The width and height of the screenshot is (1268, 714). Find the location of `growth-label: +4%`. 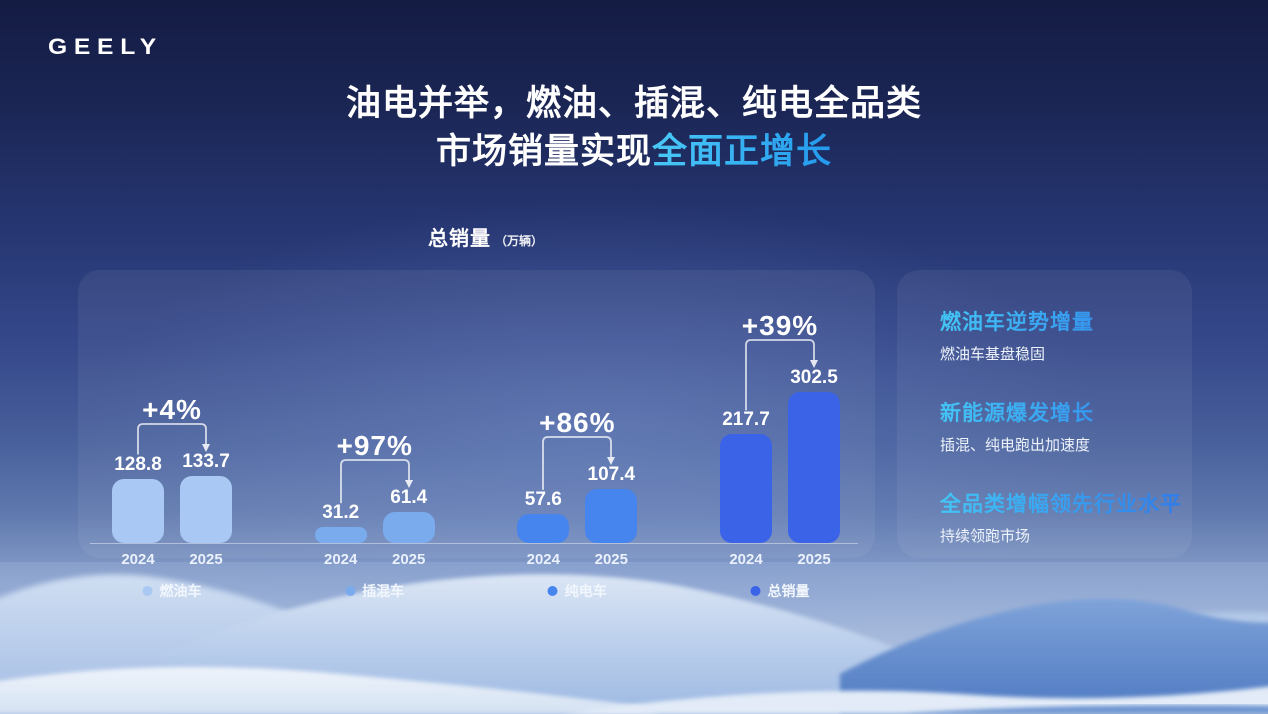

growth-label: +4% is located at coordinates (172, 410).